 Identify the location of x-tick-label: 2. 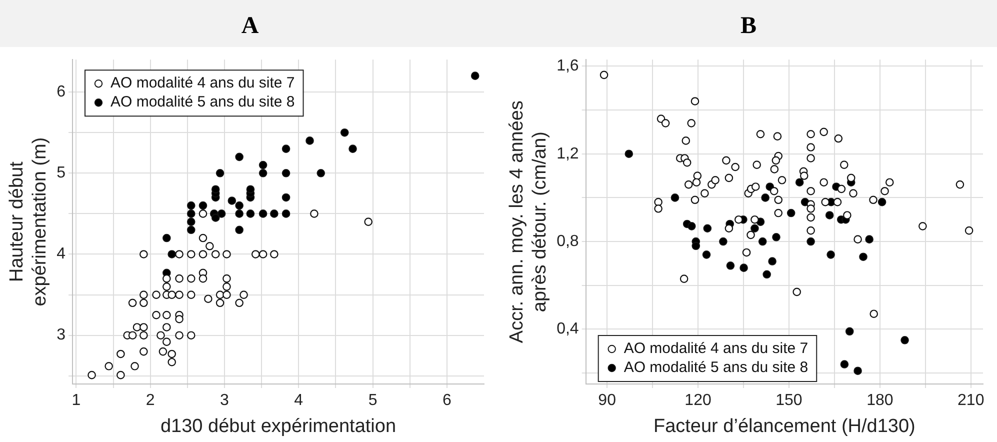
(150, 401).